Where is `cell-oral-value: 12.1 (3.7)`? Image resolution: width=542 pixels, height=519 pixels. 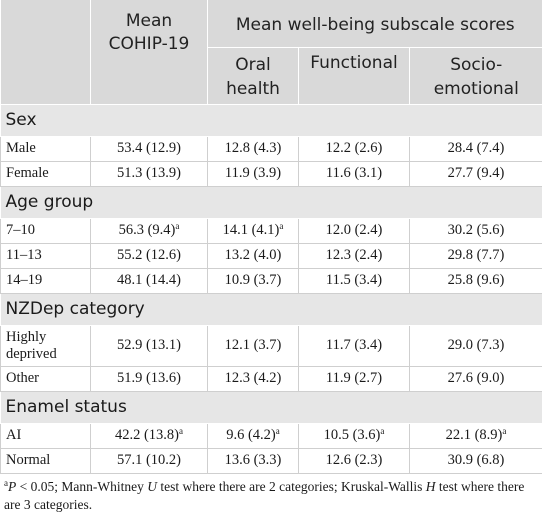
cell-oral-value: 12.1 (3.7) is located at coordinates (253, 345).